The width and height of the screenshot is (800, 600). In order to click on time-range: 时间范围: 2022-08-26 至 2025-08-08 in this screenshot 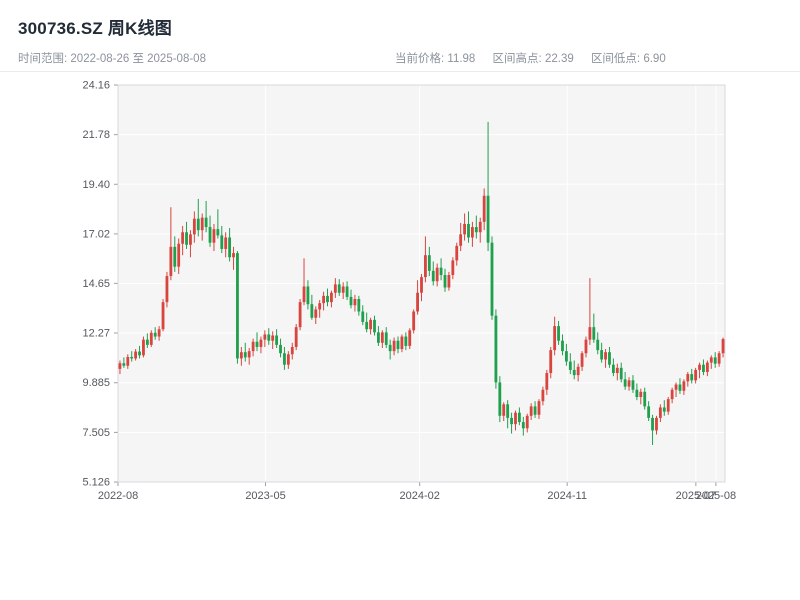, I will do `click(112, 58)`.